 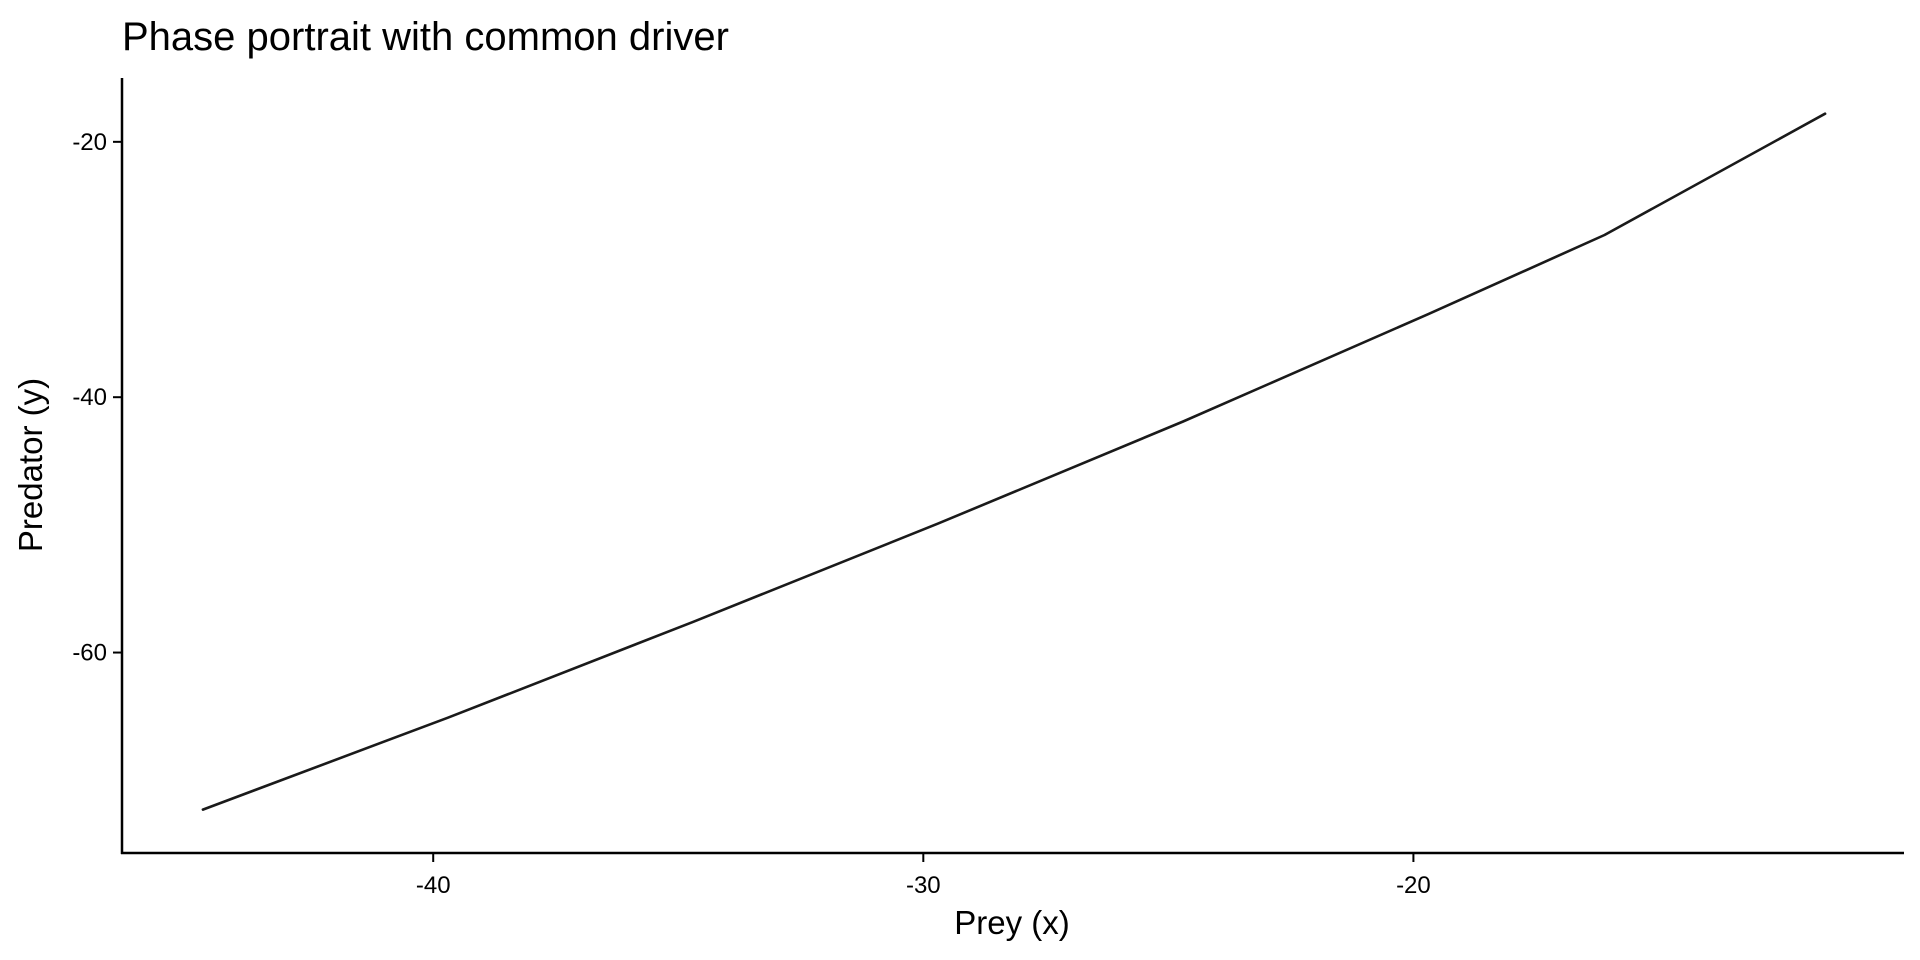 I want to click on x-tick-label: -40, so click(x=433, y=885).